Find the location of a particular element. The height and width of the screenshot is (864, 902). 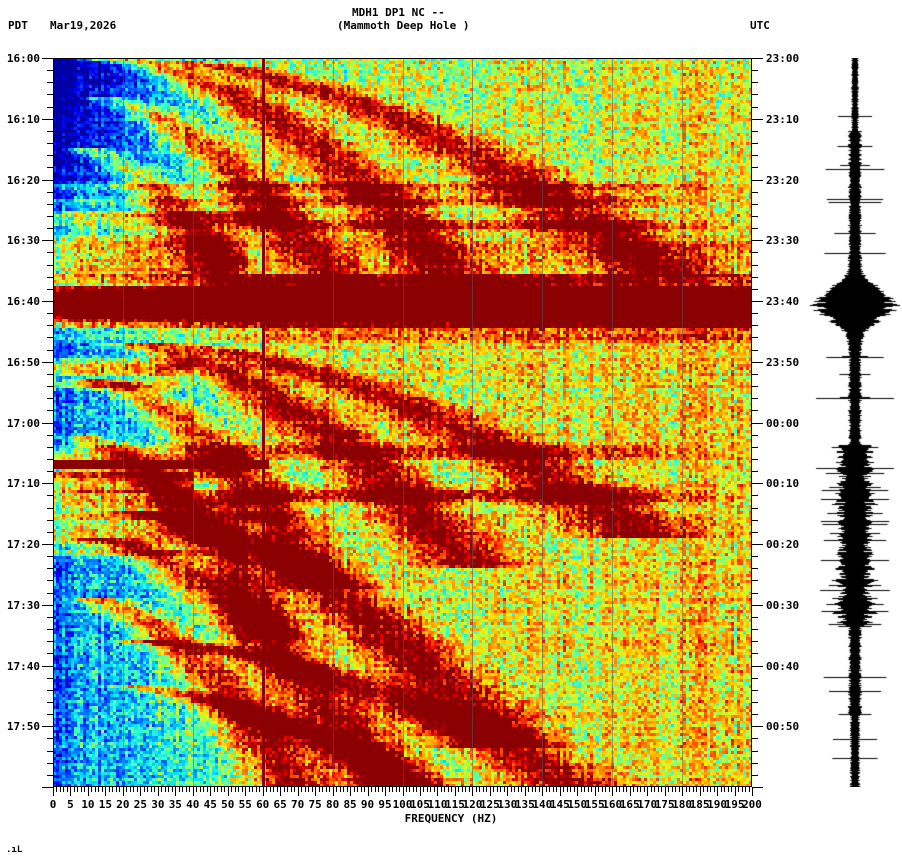

freq-label: 130 is located at coordinates (507, 804).